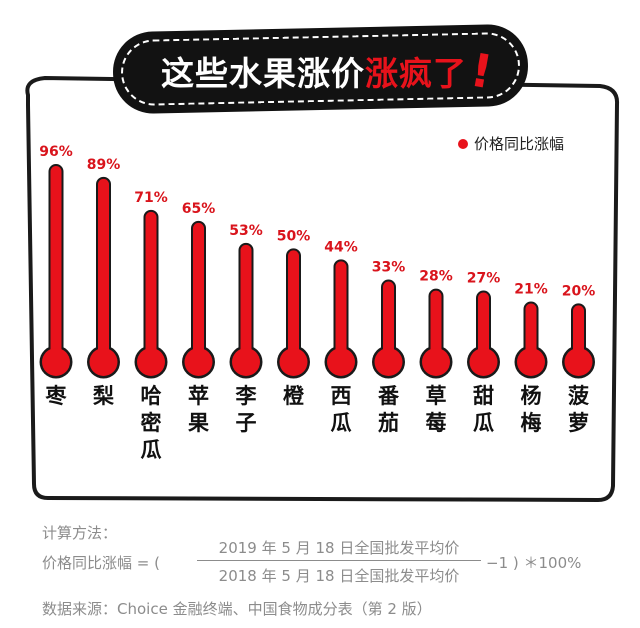  Describe the element at coordinates (519, 144) in the screenshot. I see `legend-label: 价格同比涨幅` at that location.